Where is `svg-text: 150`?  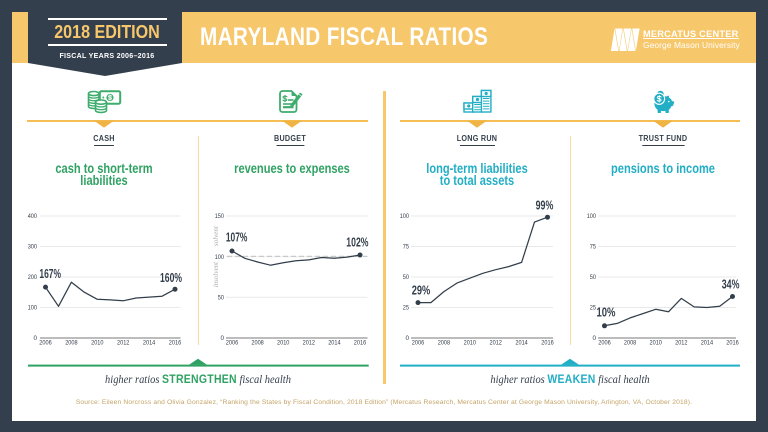
svg-text: 150 is located at coordinates (220, 216).